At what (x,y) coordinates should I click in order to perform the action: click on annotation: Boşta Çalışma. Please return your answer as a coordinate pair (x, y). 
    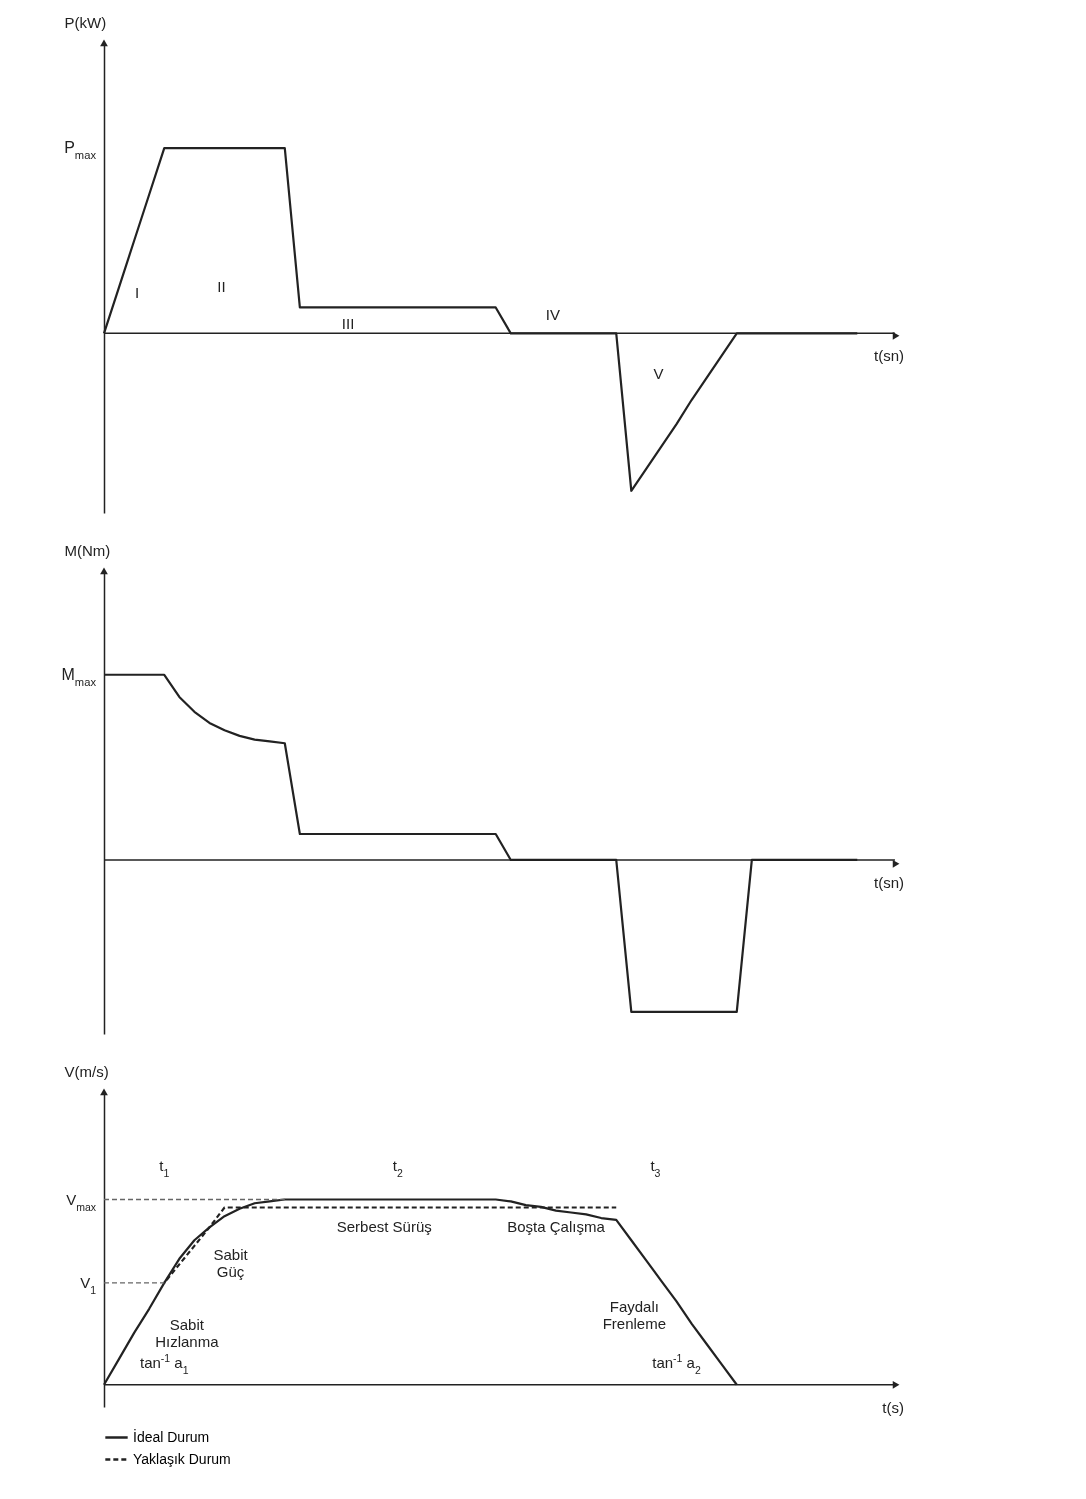
    Looking at the image, I should click on (556, 1227).